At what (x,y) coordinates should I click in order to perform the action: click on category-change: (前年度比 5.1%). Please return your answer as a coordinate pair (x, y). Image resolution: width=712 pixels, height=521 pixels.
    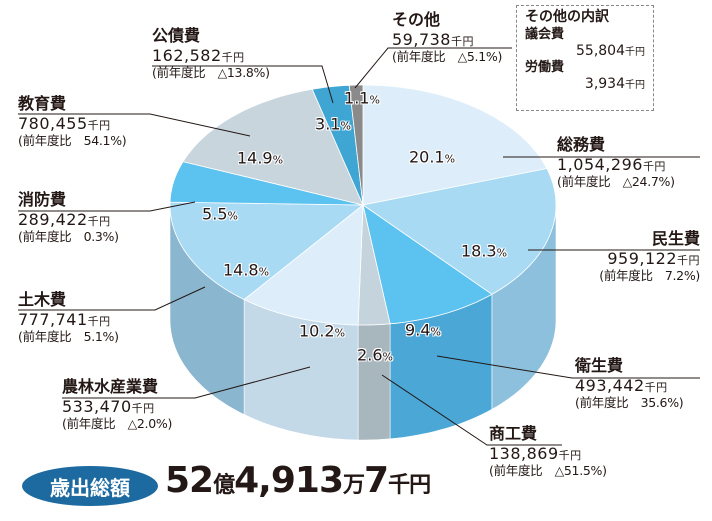
    Looking at the image, I should click on (68, 336).